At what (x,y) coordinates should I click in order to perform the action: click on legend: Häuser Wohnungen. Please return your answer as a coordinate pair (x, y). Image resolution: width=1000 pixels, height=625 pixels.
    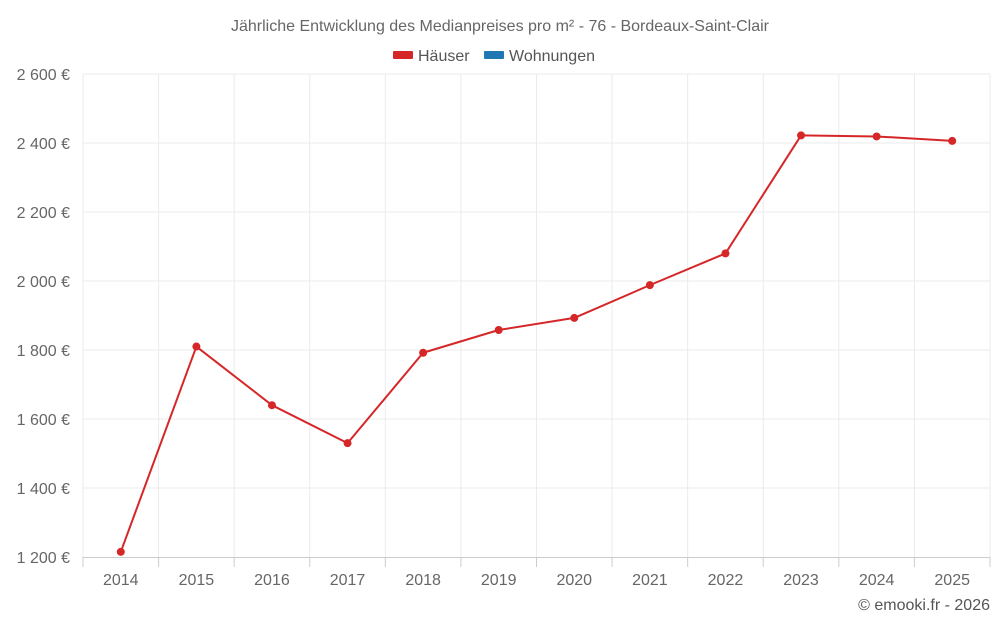
    Looking at the image, I should click on (494, 56).